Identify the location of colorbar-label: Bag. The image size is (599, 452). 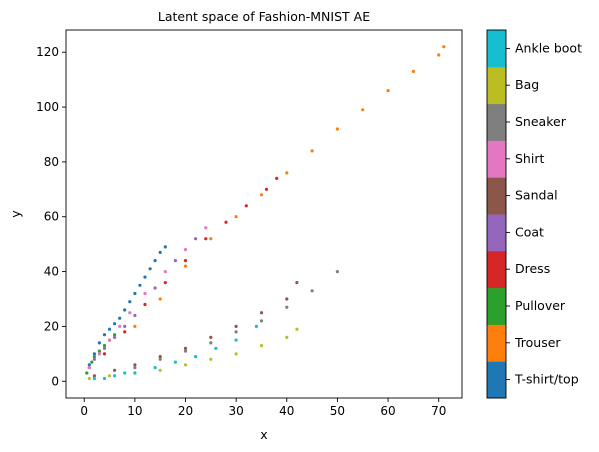
(527, 84).